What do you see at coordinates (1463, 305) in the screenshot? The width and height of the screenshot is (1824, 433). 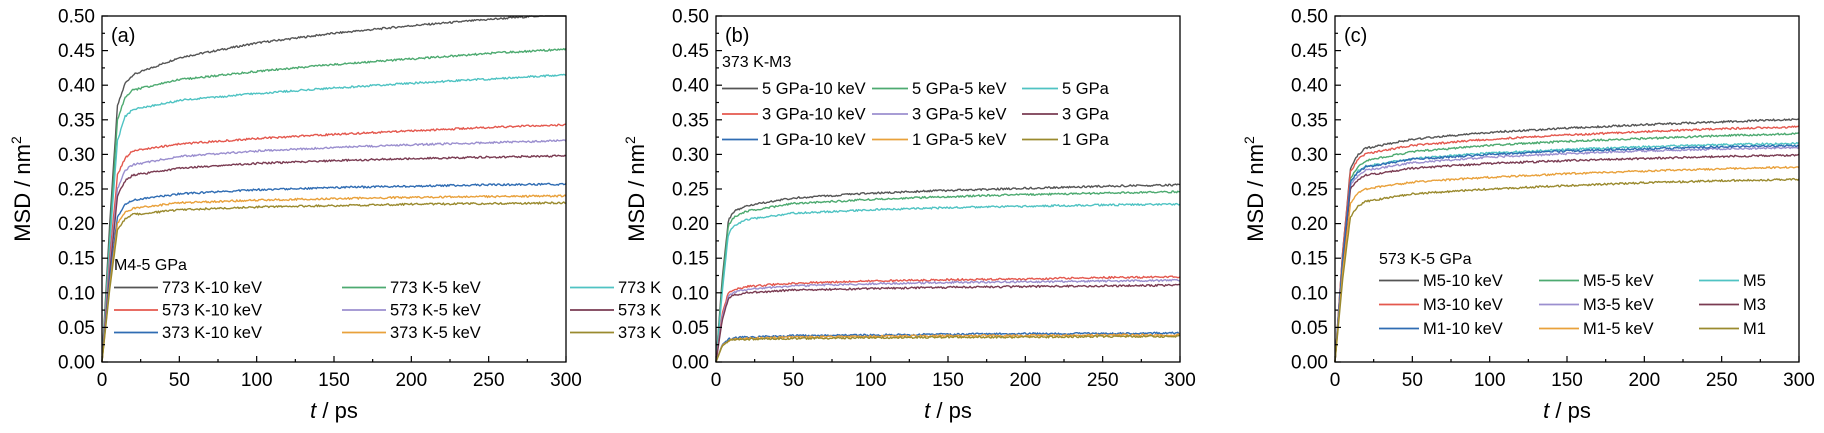 I see `legend-entry: M3-10 keV` at bounding box center [1463, 305].